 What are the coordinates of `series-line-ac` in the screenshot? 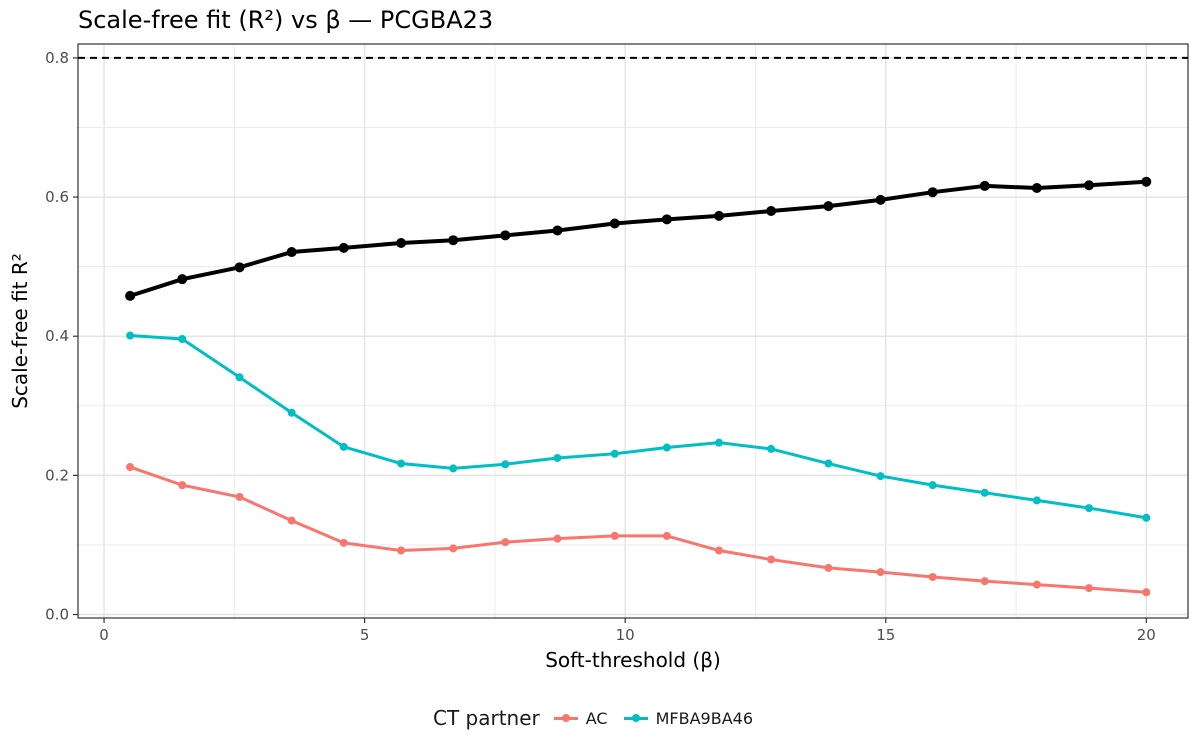 It's located at (638, 529).